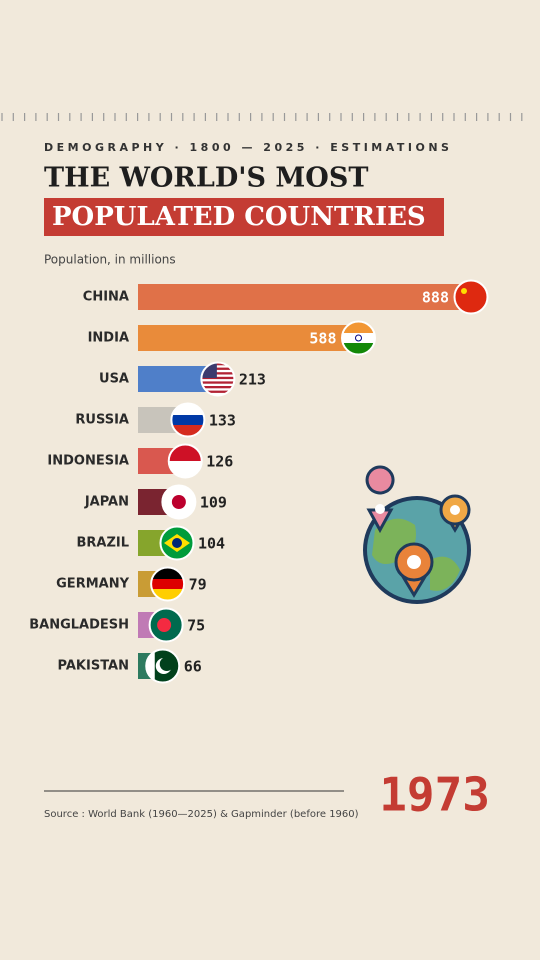 The width and height of the screenshot is (540, 960). I want to click on value-label: 126, so click(219, 462).